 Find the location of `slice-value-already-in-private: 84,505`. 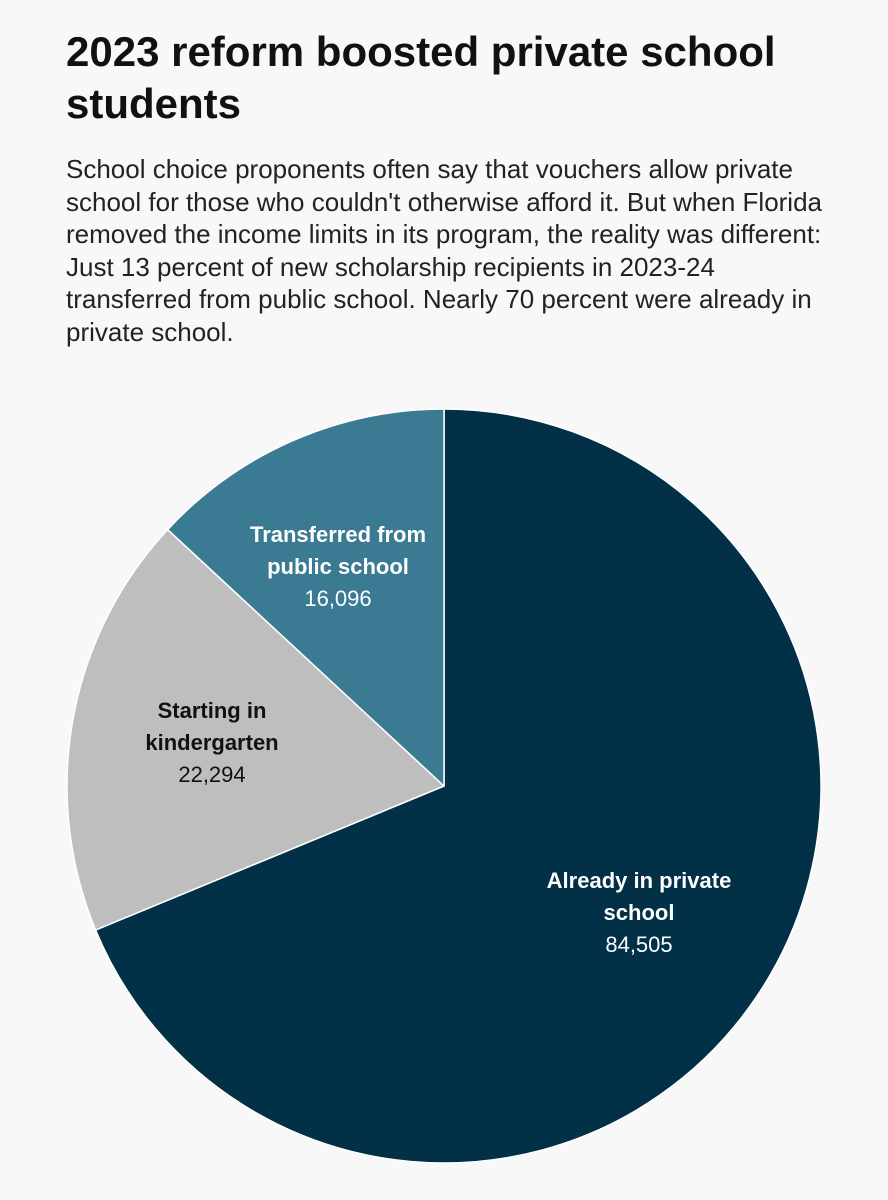

slice-value-already-in-private: 84,505 is located at coordinates (638, 944).